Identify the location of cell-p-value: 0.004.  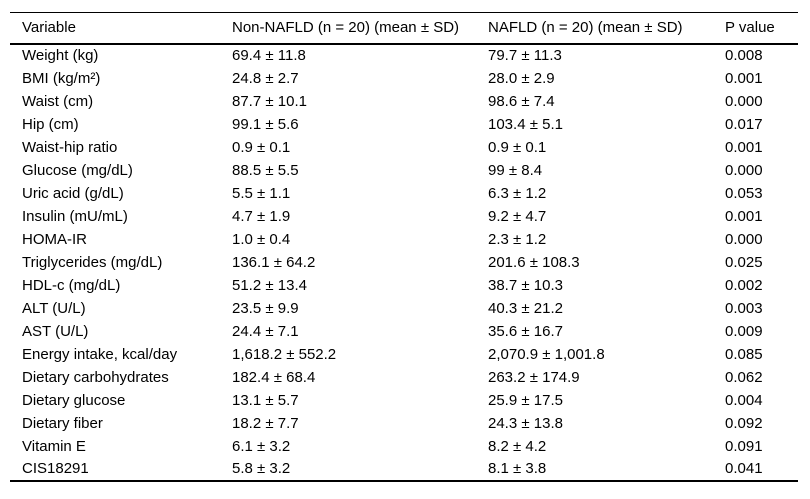
(744, 400).